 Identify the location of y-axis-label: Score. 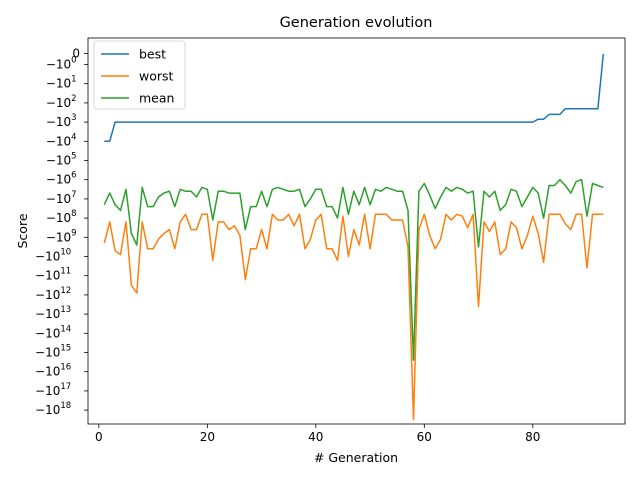
(22, 230).